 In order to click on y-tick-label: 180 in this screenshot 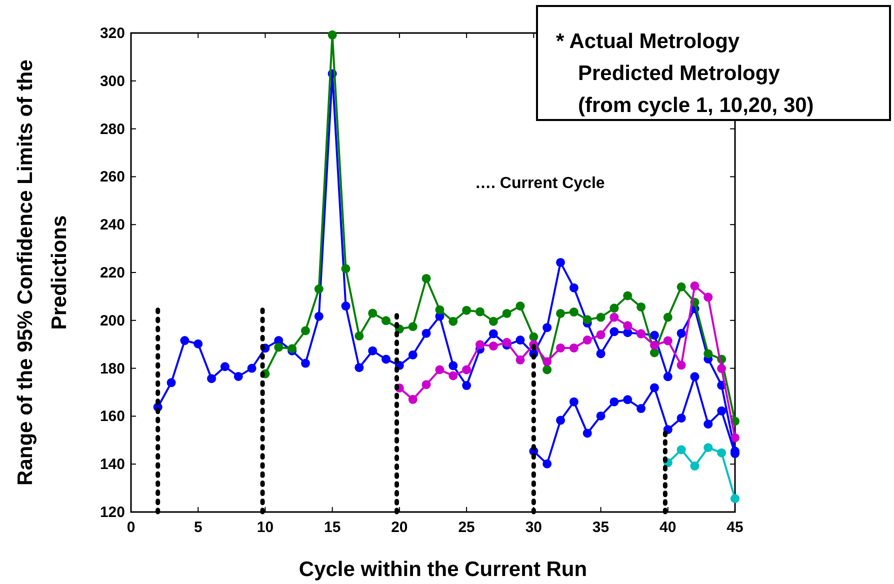, I will do `click(112, 369)`.